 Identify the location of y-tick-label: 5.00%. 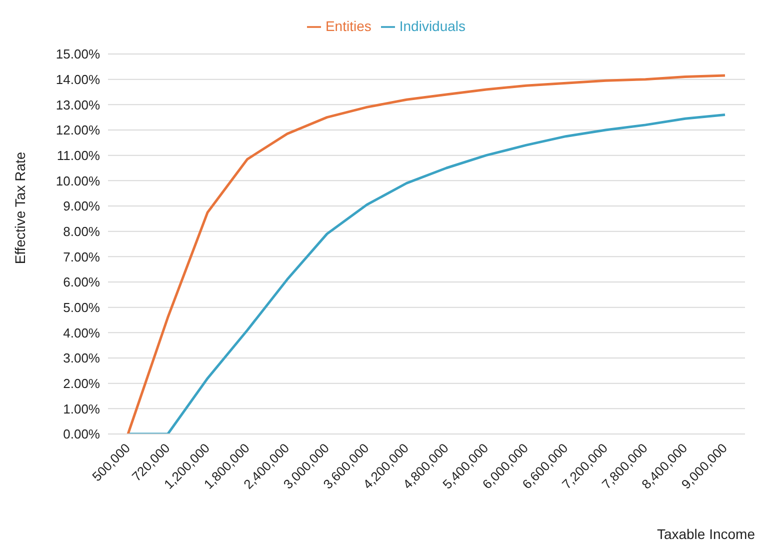
(81, 307).